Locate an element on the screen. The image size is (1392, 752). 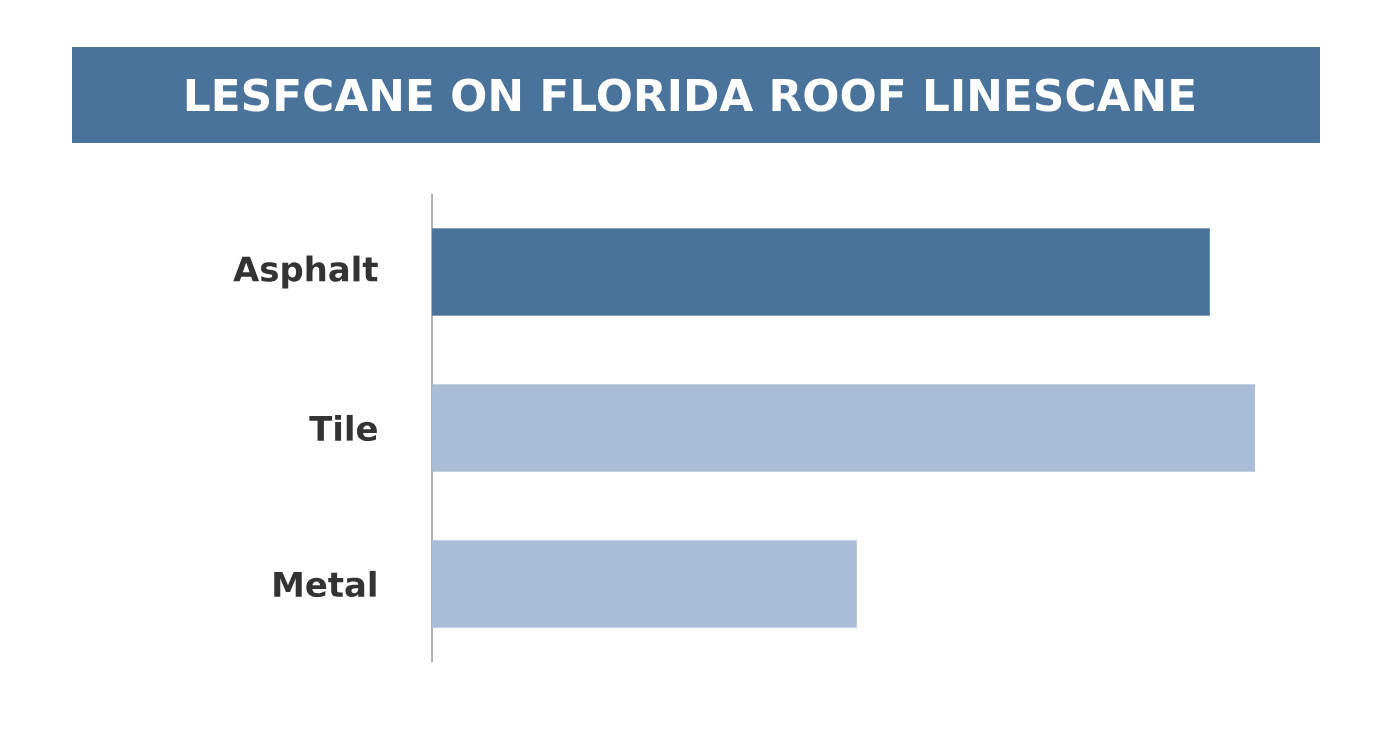
y-tick-label: Metal is located at coordinates (325, 584).